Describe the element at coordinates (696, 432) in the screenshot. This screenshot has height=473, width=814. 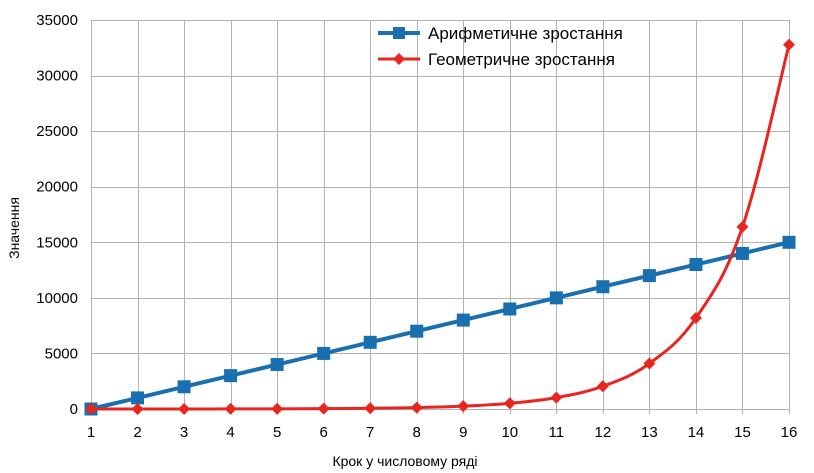
I see `x-tick-label: 14` at that location.